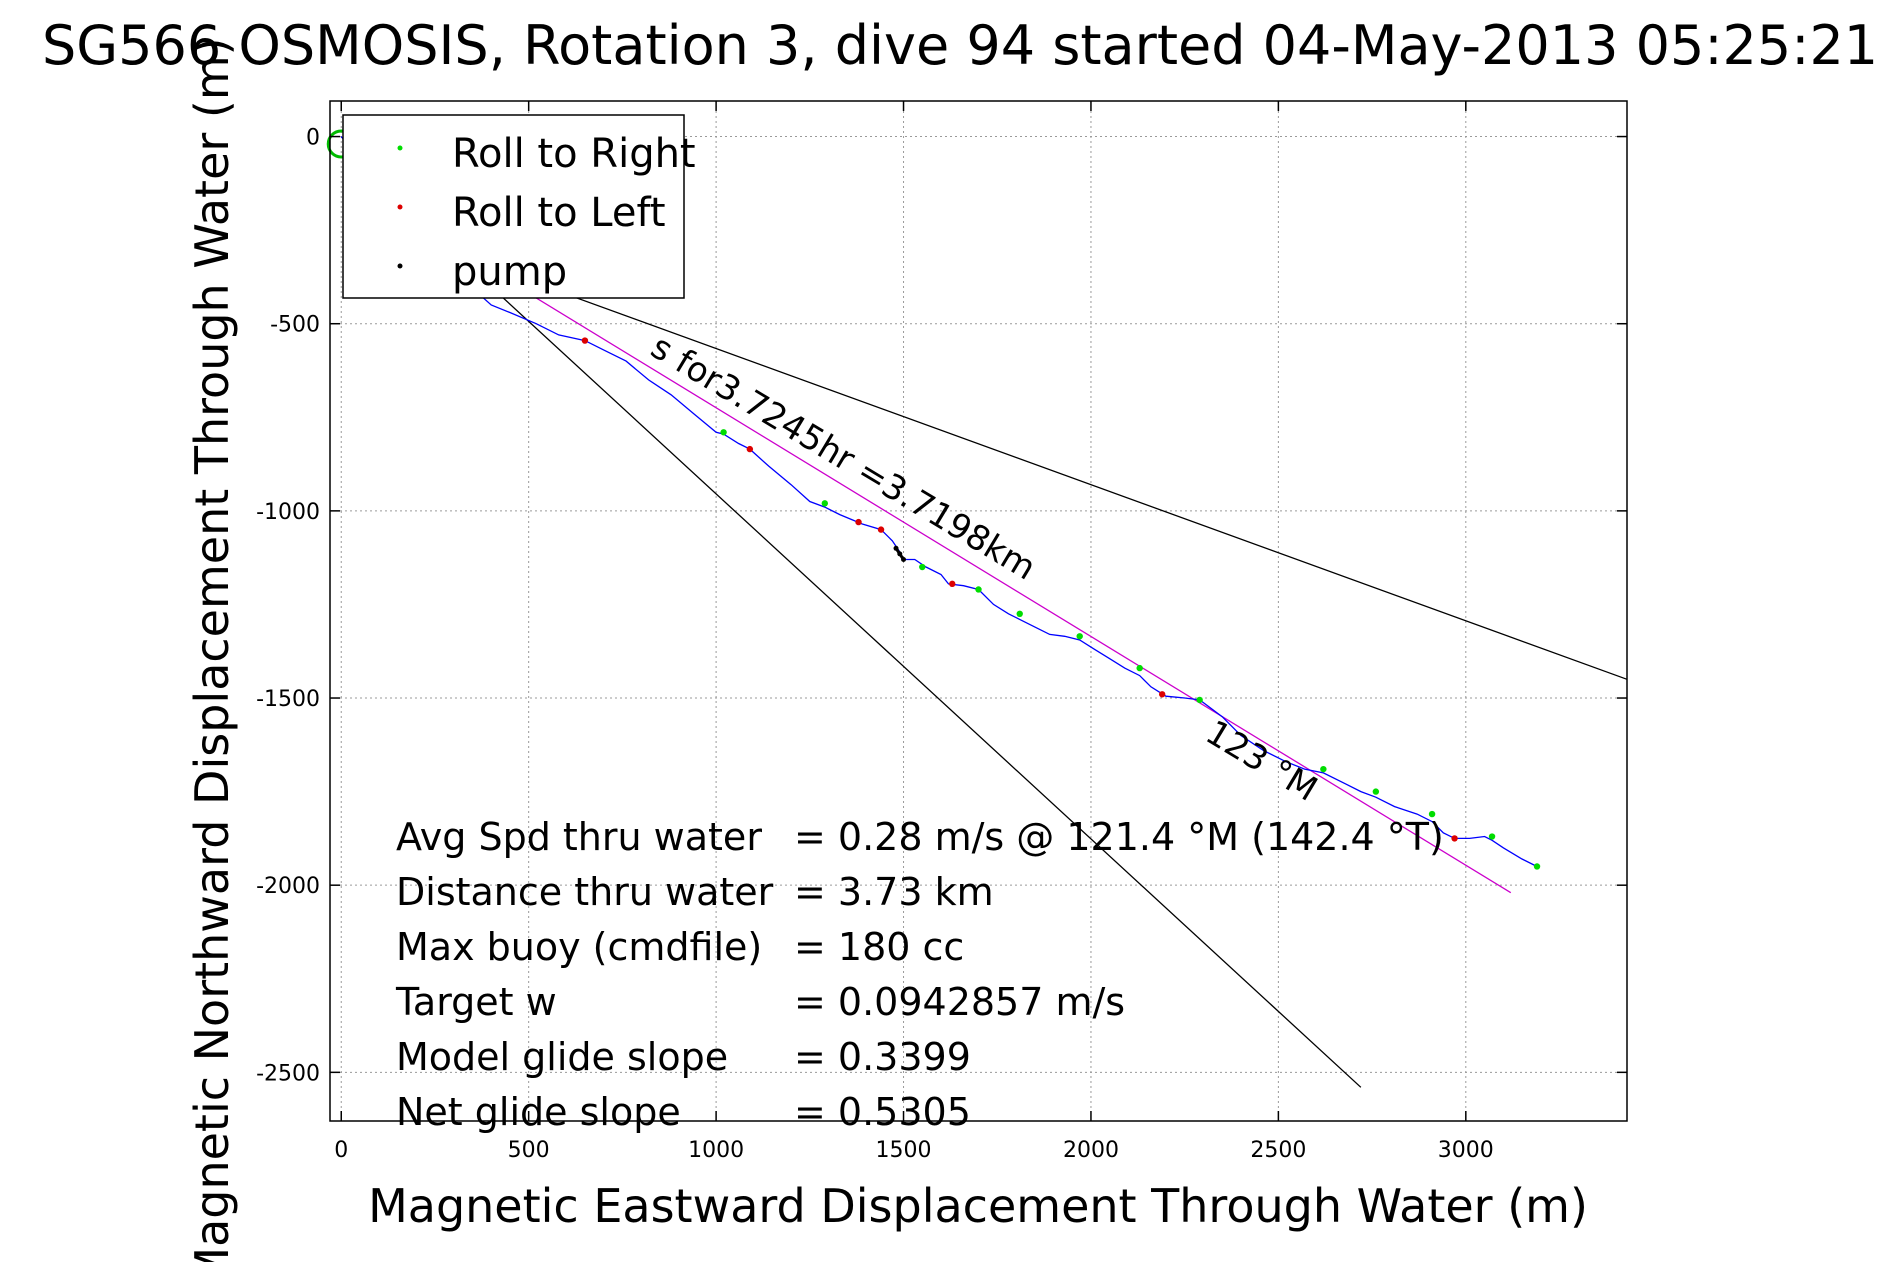  I want to click on stat-value: = 3.73 km, so click(894, 892).